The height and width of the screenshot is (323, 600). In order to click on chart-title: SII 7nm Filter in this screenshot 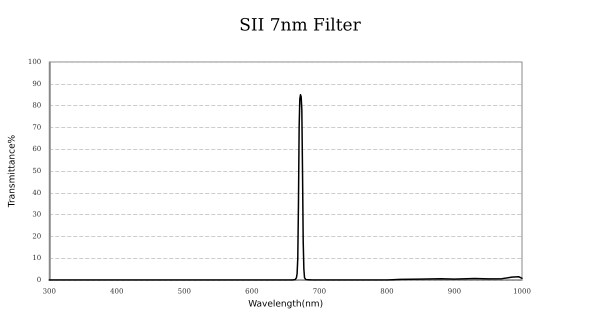, I will do `click(300, 26)`.